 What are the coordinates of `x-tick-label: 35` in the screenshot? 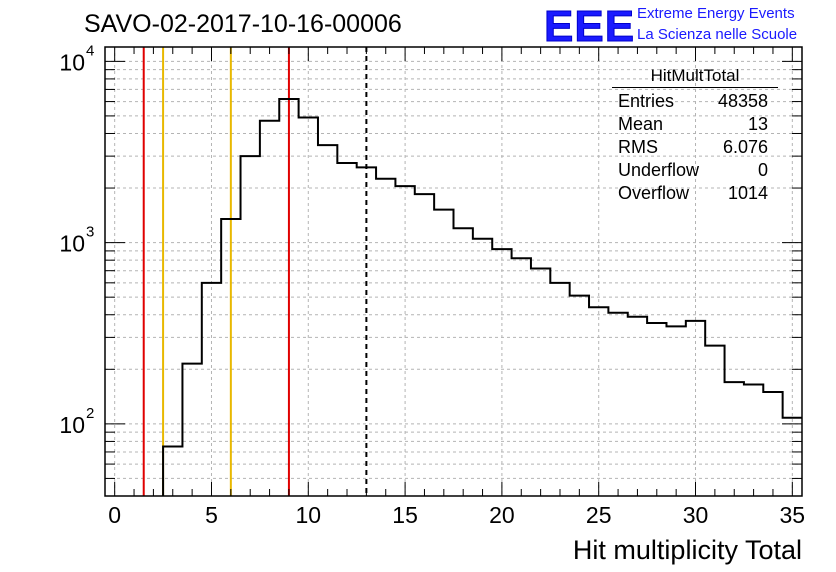 It's located at (793, 515).